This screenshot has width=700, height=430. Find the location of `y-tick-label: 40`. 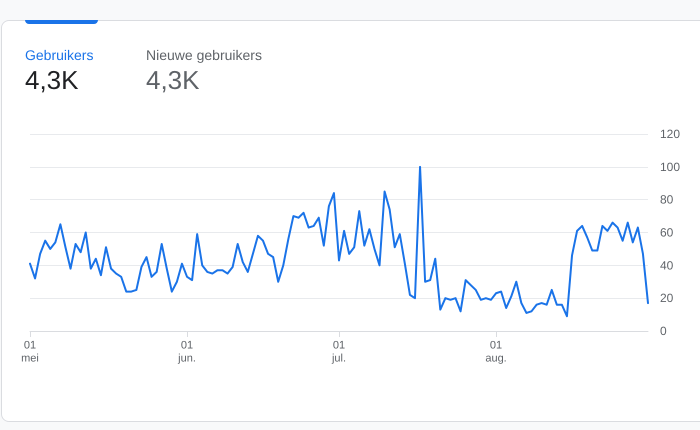

y-tick-label: 40 is located at coordinates (667, 265).